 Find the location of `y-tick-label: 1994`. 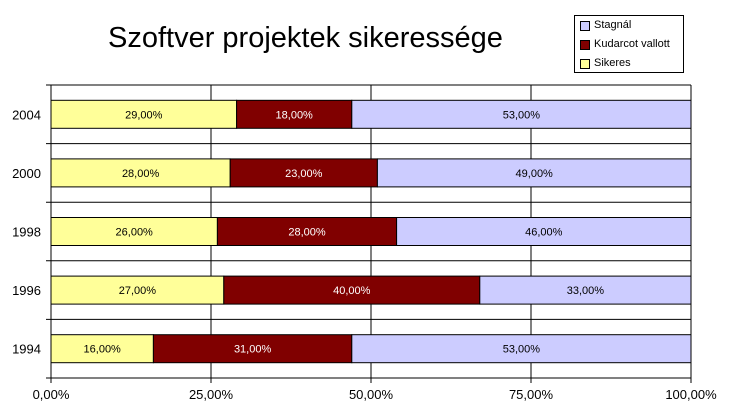

y-tick-label: 1994 is located at coordinates (26, 349).